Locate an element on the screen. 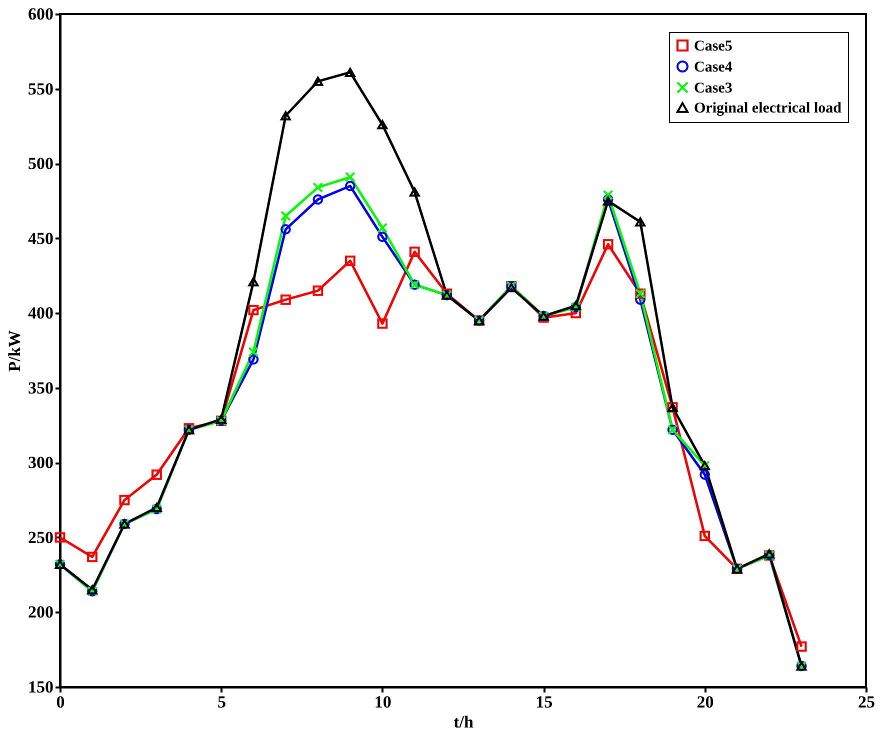 The height and width of the screenshot is (744, 889). y-tick-label: 200 is located at coordinates (41, 612).